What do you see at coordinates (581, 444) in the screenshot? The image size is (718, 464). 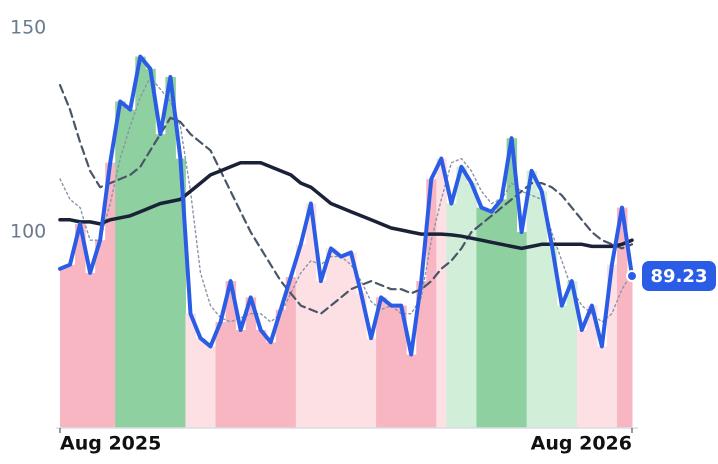 I see `x-tick-label: Aug 2026` at bounding box center [581, 444].